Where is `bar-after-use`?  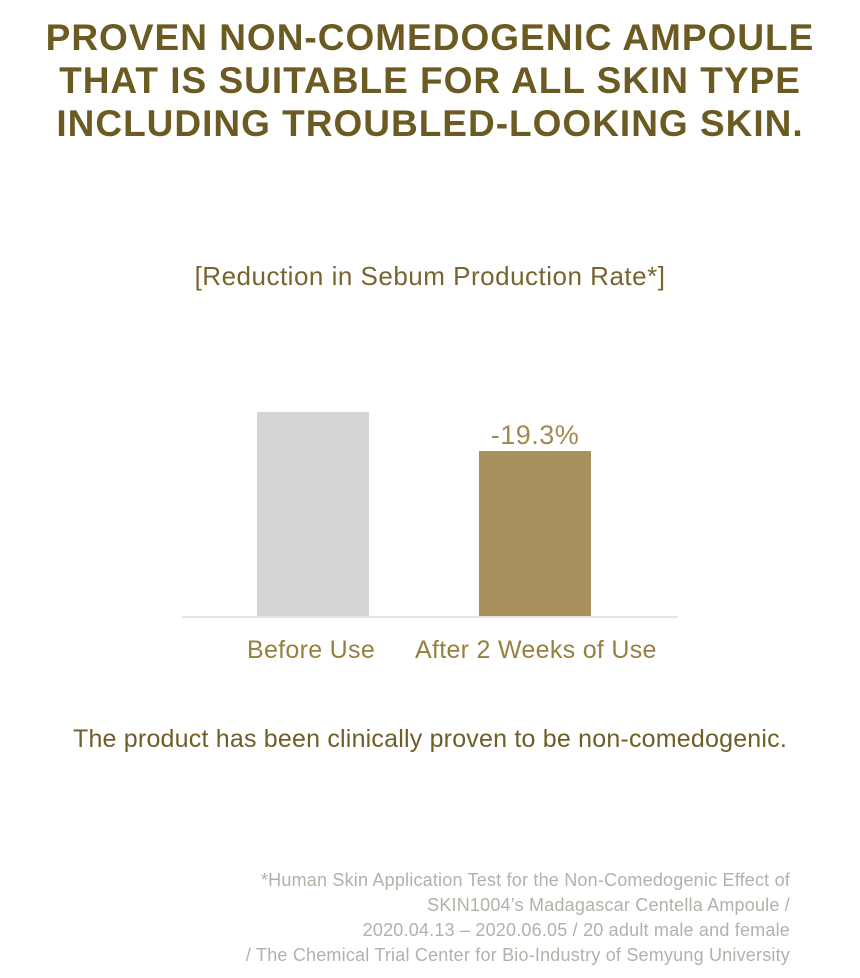
bar-after-use is located at coordinates (535, 533).